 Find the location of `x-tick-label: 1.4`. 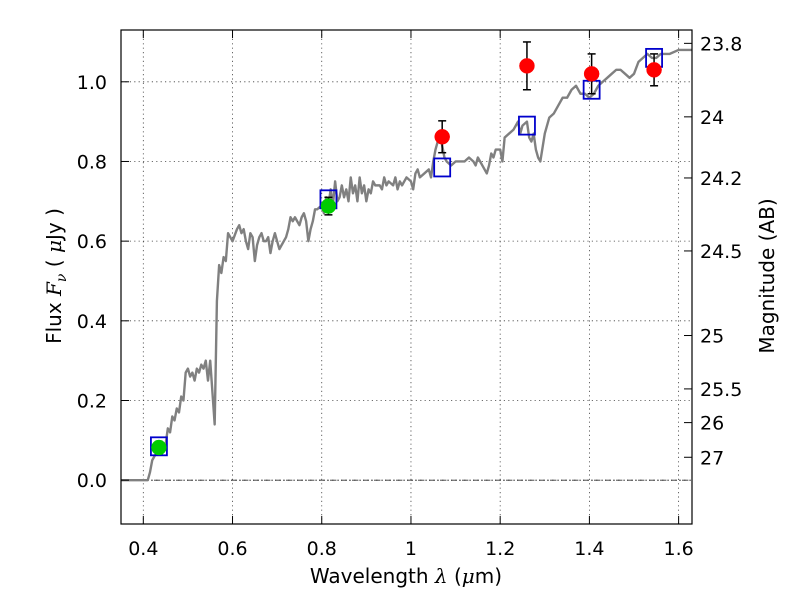

x-tick-label: 1.4 is located at coordinates (589, 549).